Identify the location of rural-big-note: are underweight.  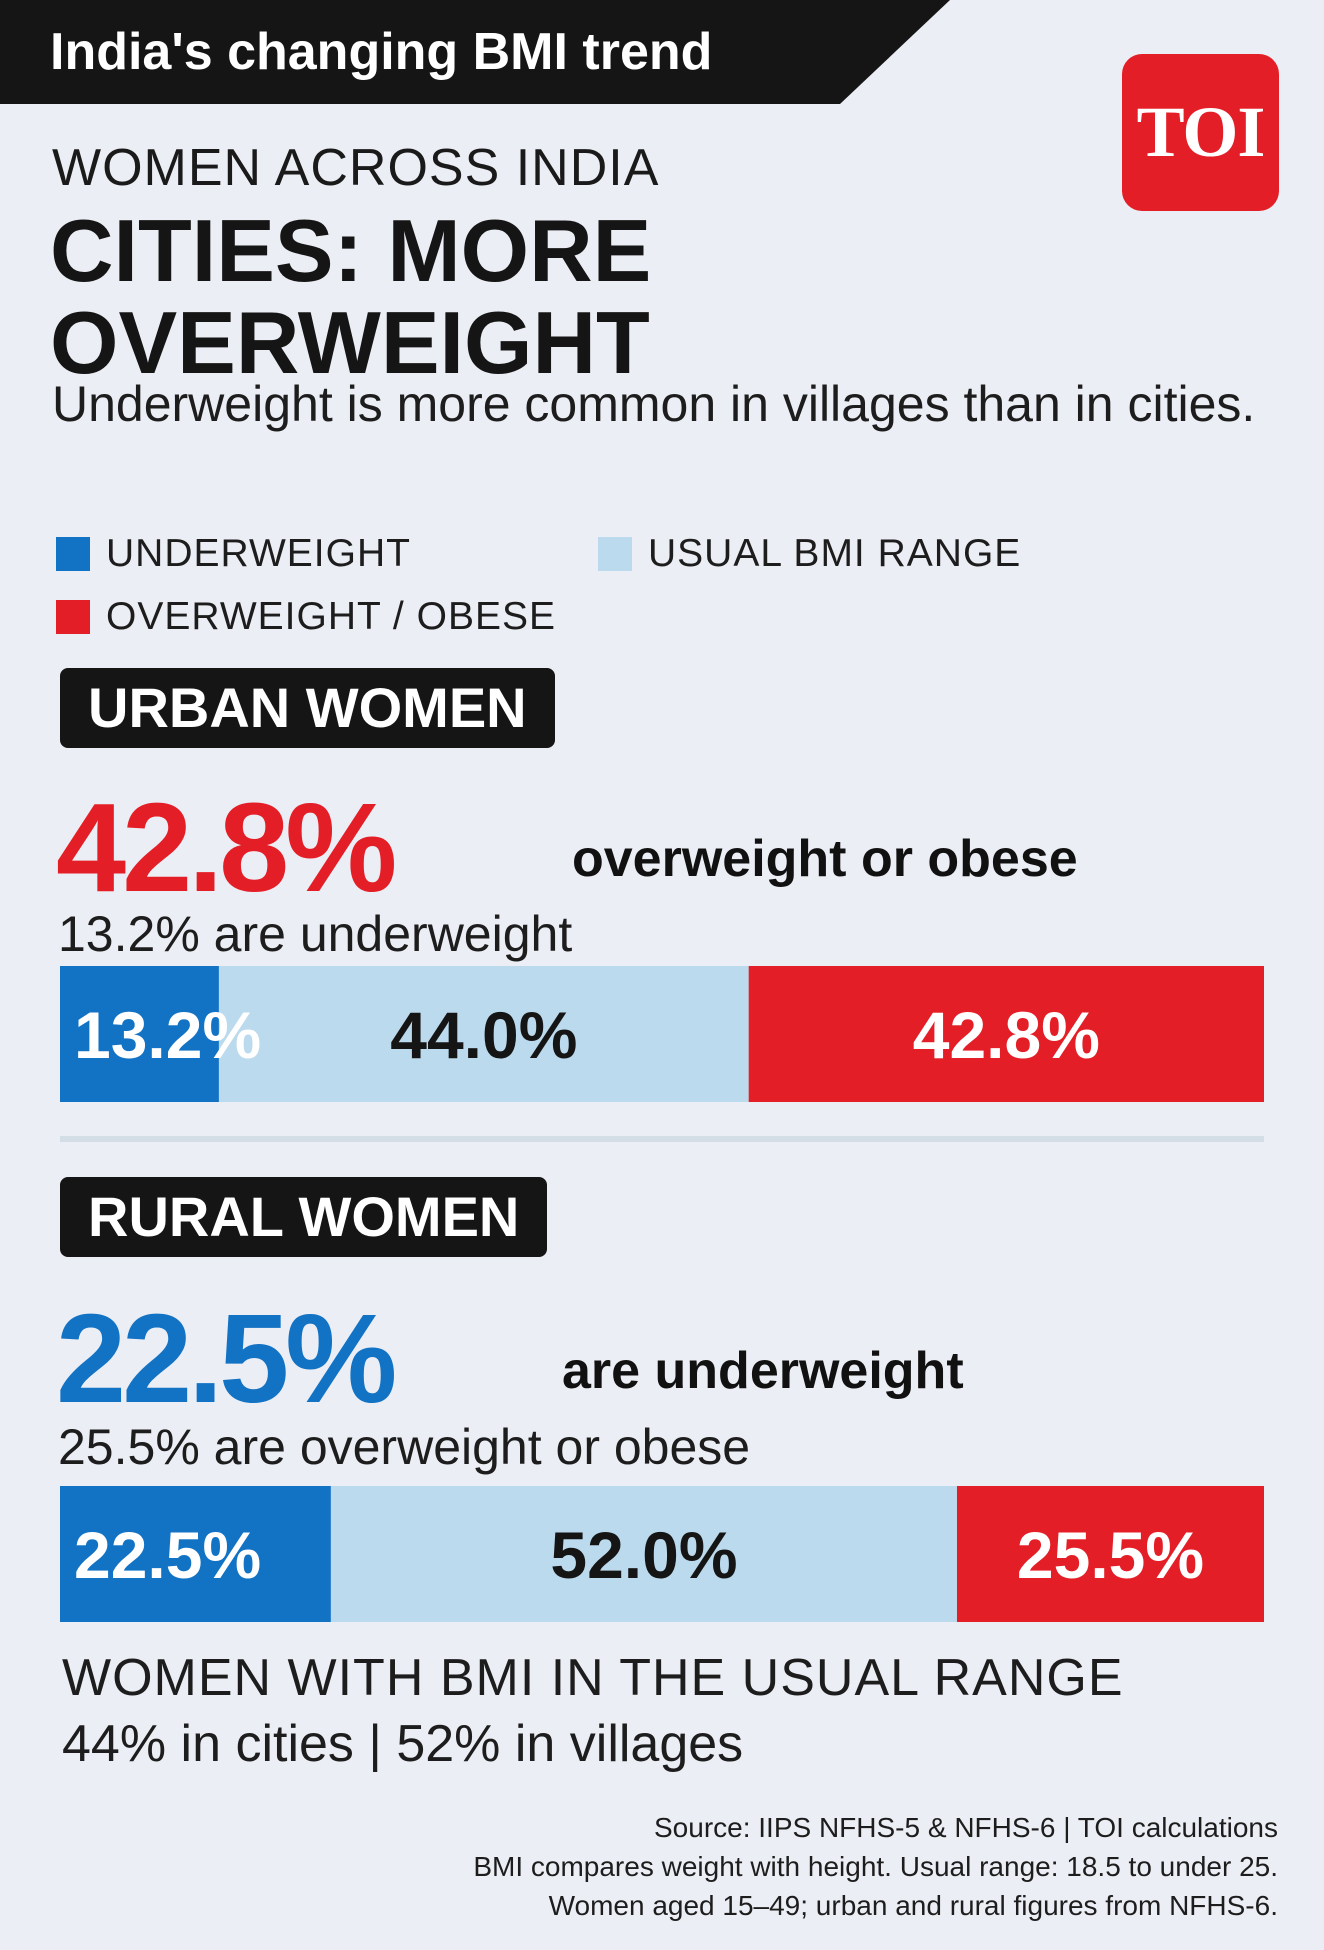
(763, 1371).